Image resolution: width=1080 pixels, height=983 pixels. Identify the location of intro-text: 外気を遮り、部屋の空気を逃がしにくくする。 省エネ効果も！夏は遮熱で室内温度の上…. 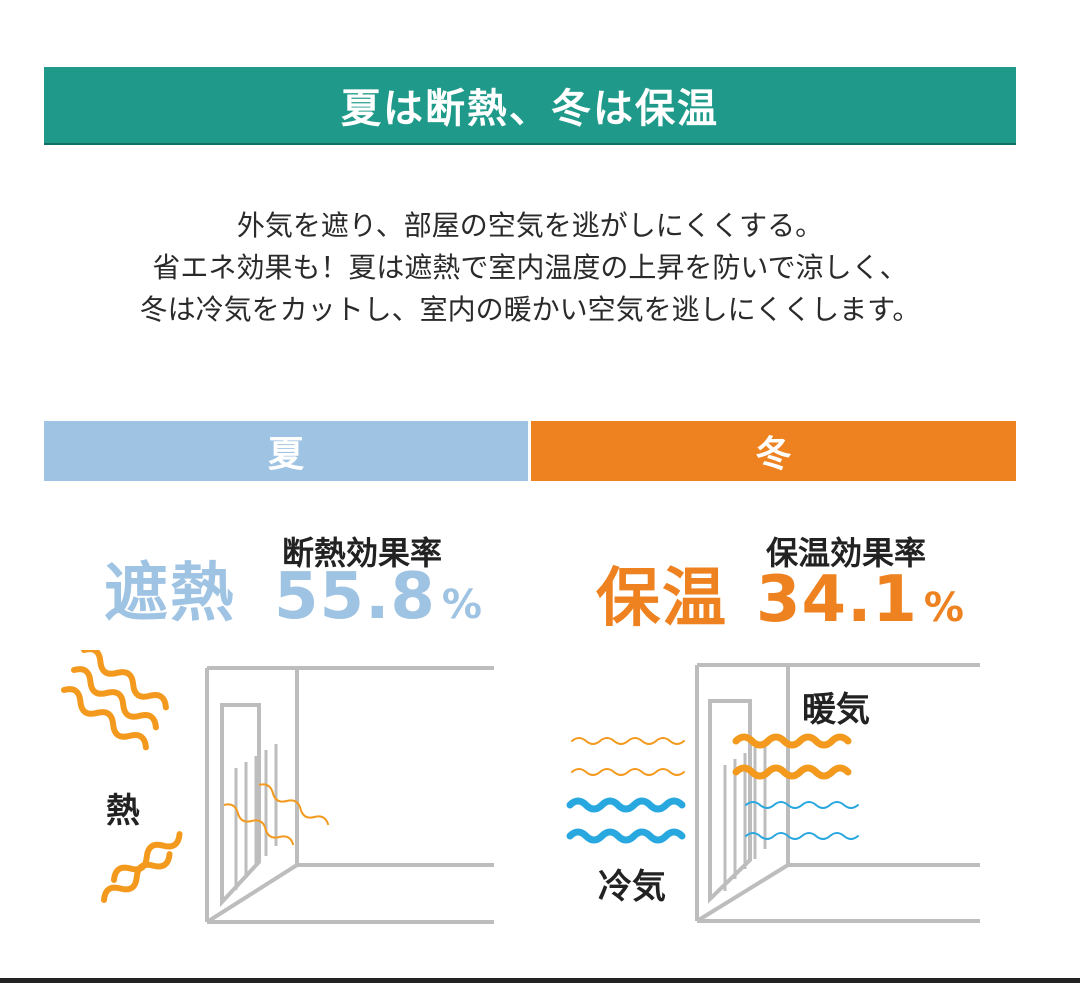
(530, 268).